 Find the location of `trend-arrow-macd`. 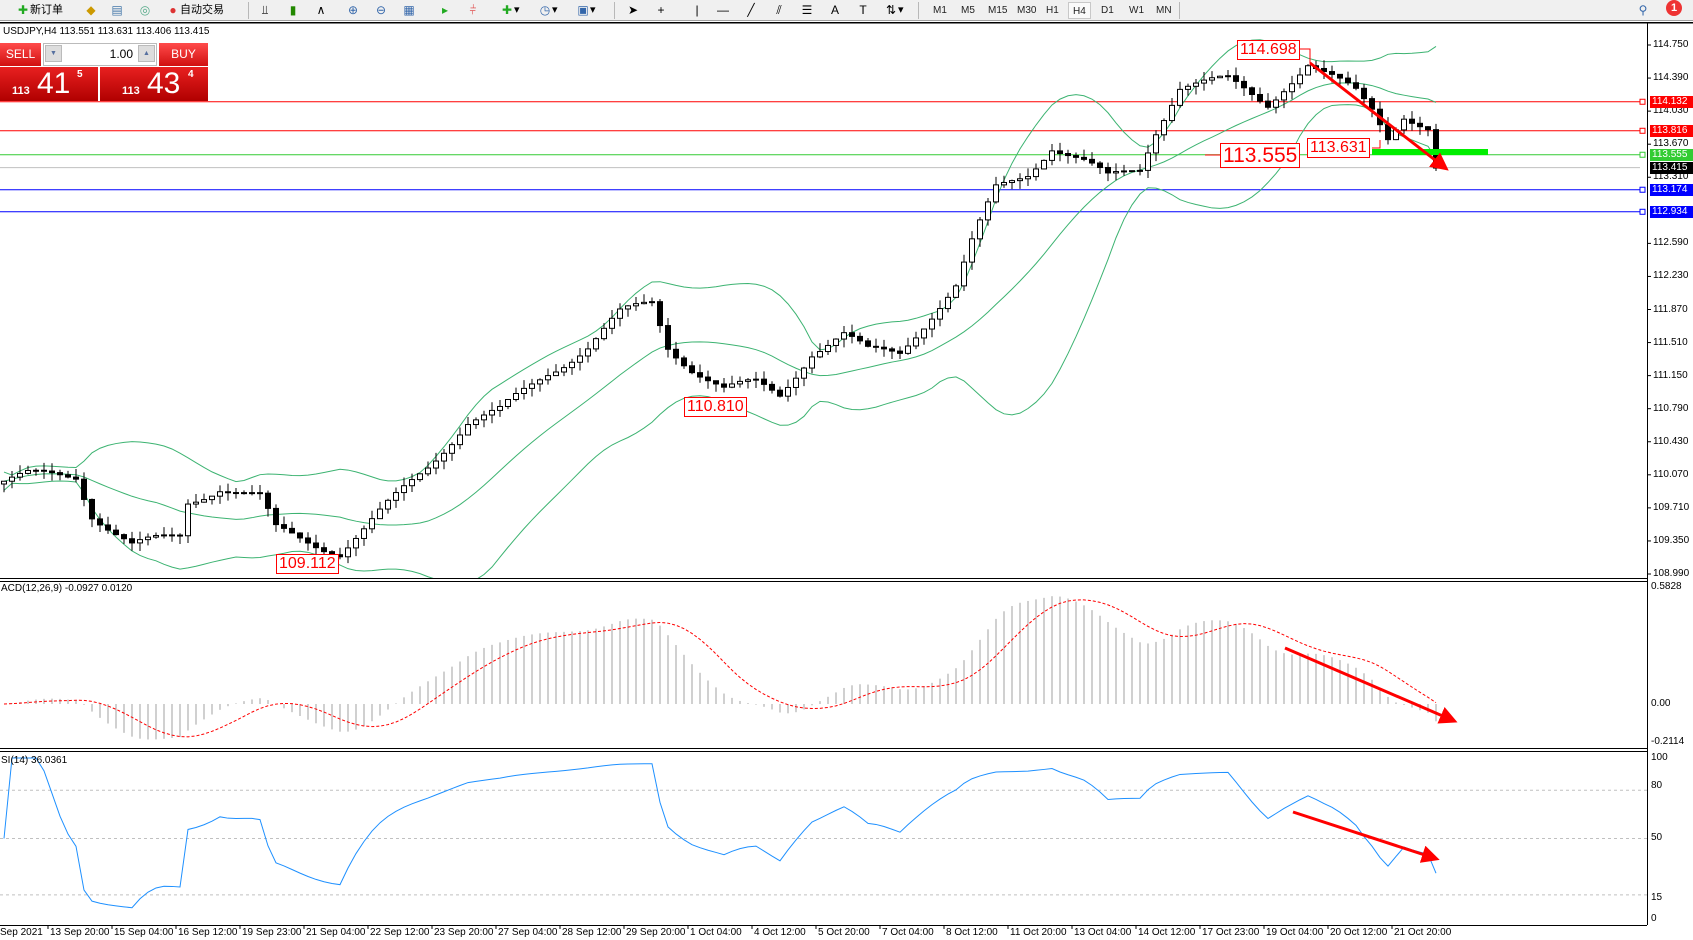

trend-arrow-macd is located at coordinates (1371, 685).